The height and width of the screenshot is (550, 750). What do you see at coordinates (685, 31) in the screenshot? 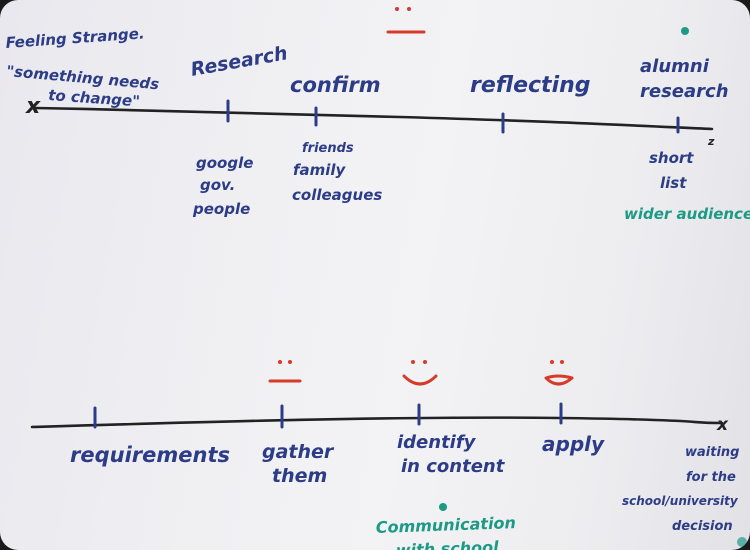
I see `green-dot-top` at bounding box center [685, 31].